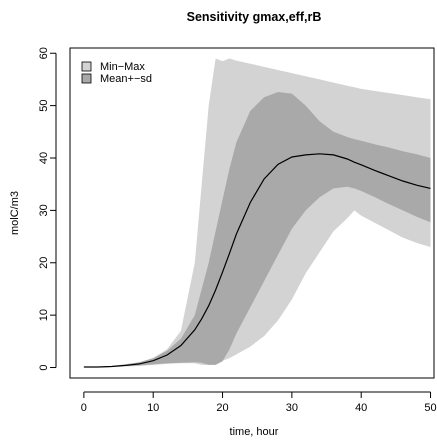 The image size is (437, 442). I want to click on y-tick-label-30: 30, so click(44, 210).